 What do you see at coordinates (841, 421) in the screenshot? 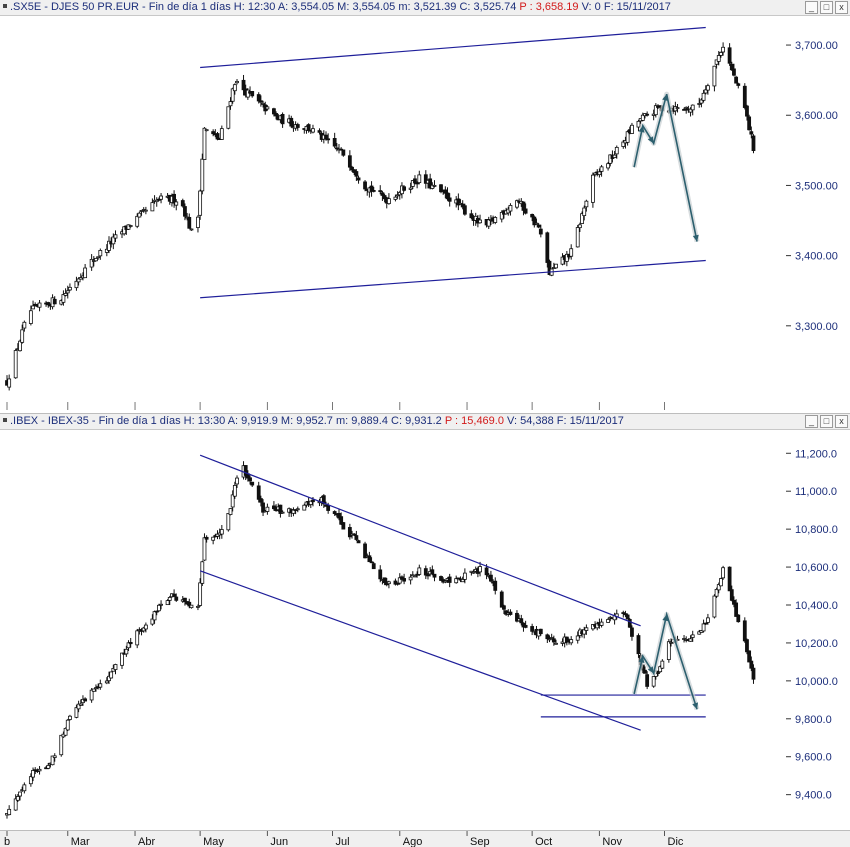
I see `ibex-close-button: x` at bounding box center [841, 421].